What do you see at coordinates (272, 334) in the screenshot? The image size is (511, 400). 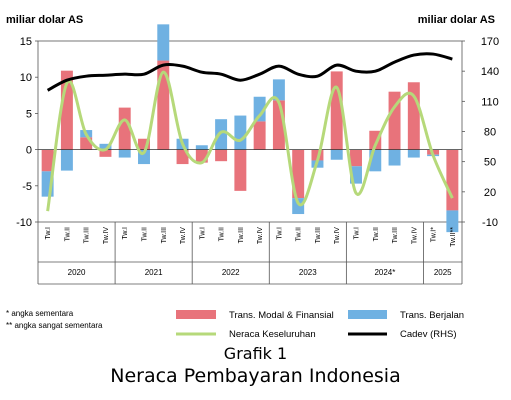 I see `legend-label-neraca: Neraca Keseluruhan` at bounding box center [272, 334].